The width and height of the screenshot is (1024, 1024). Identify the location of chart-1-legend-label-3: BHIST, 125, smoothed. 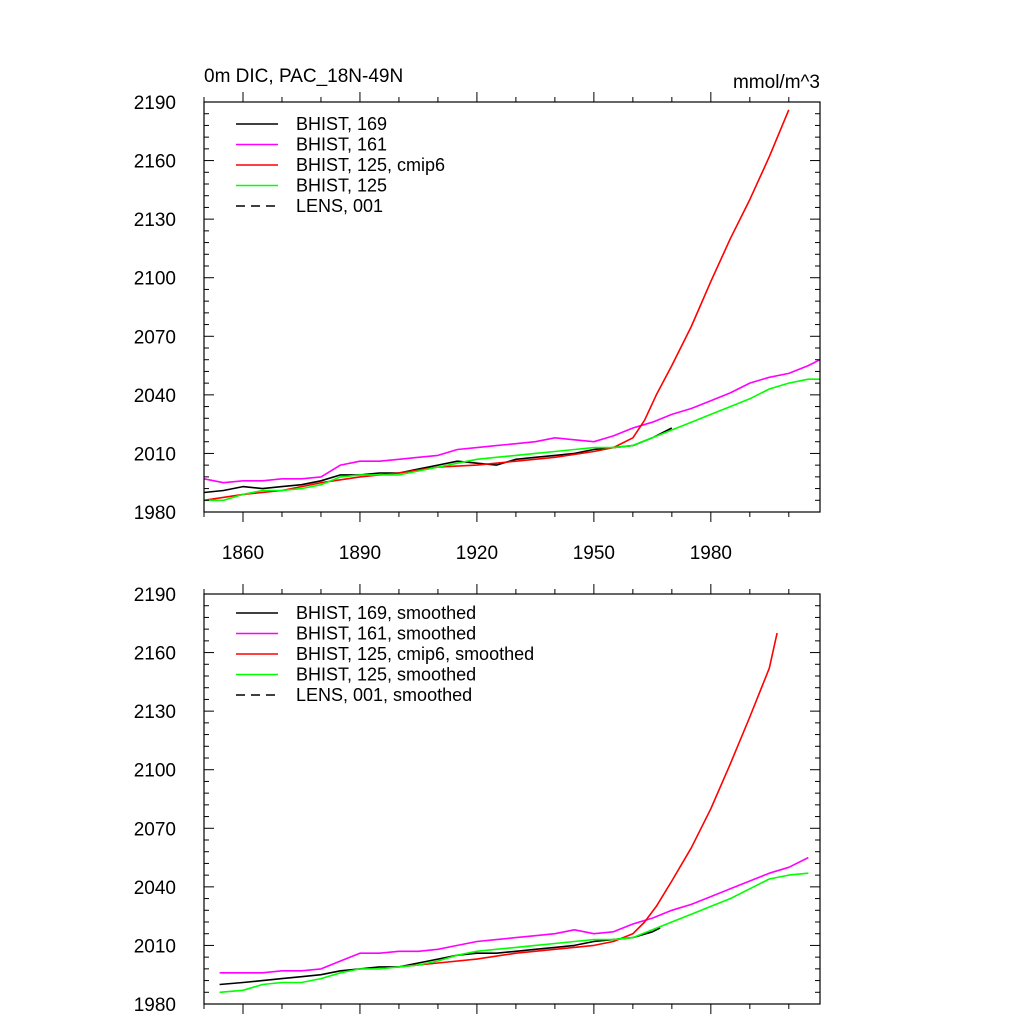
(386, 675).